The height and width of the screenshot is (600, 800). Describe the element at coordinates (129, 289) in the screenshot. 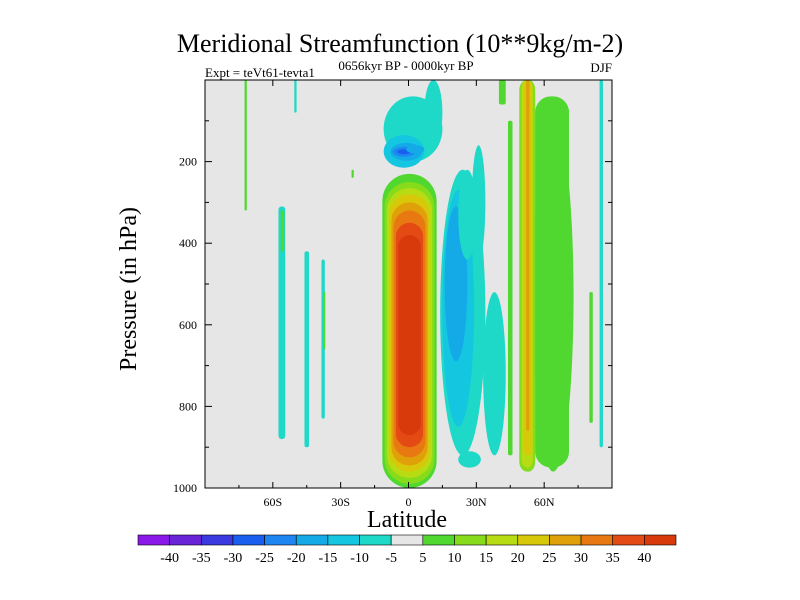

I see `y-axis-label: Pressure (in hPa)` at that location.